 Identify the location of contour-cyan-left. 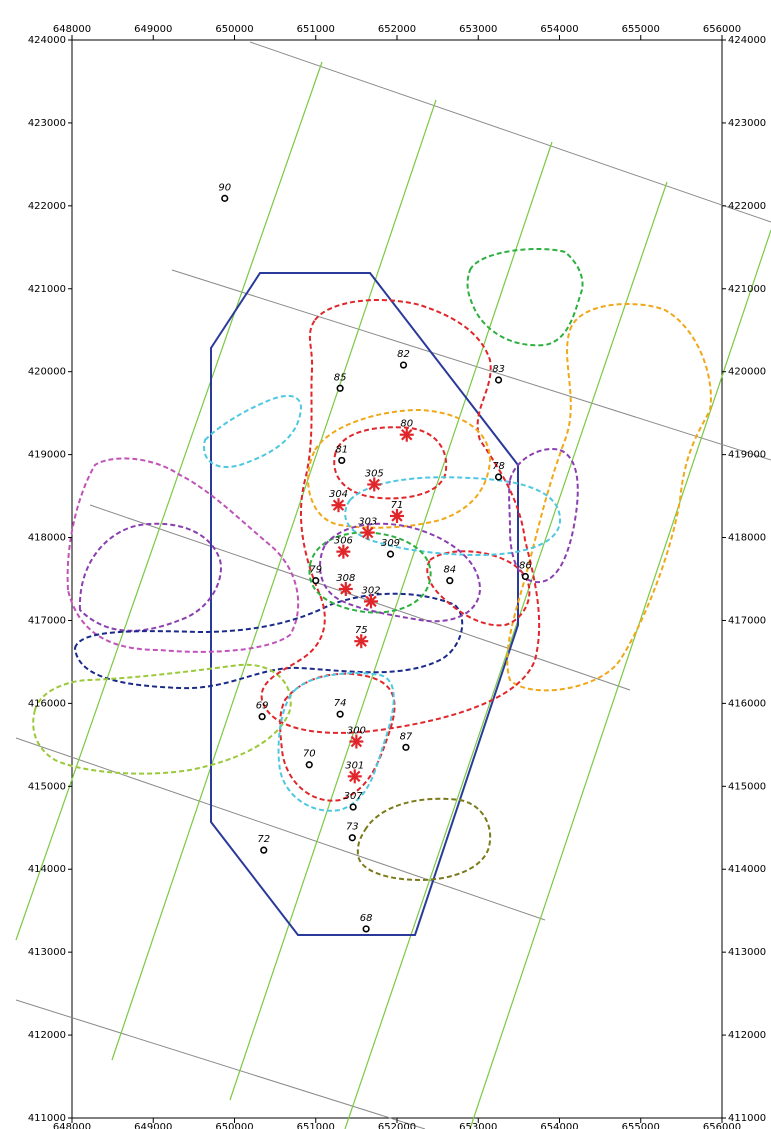
(252, 431).